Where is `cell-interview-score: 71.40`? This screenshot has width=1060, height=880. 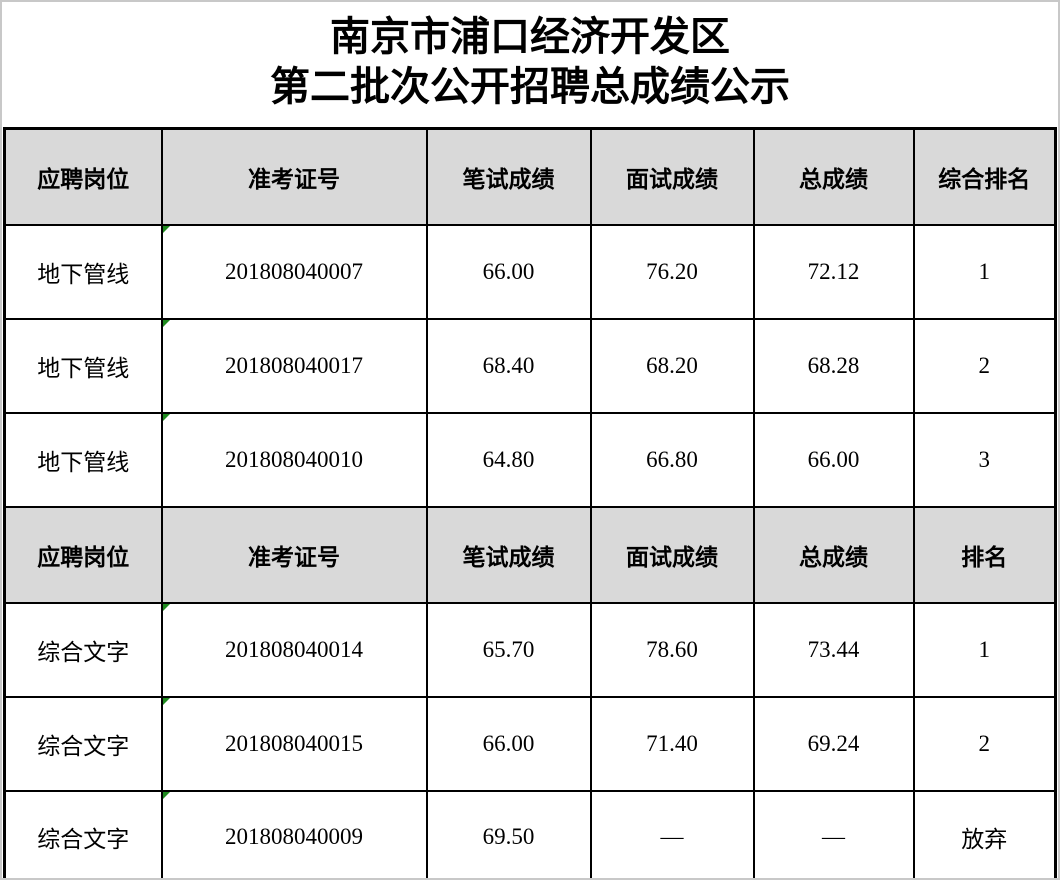
cell-interview-score: 71.40 is located at coordinates (672, 743).